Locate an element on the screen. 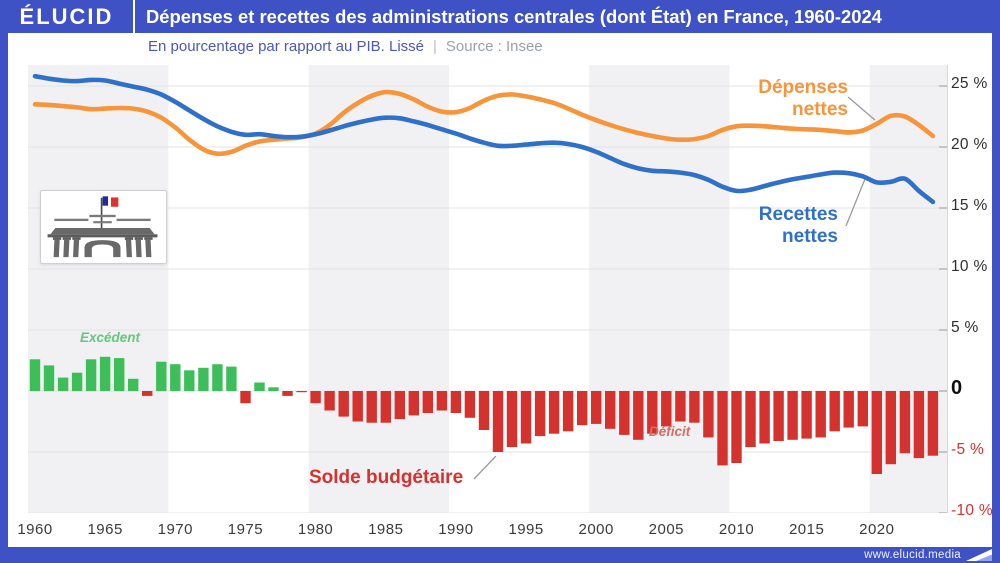 This screenshot has width=1000, height=563. solde-bar-2007 is located at coordinates (694, 407).